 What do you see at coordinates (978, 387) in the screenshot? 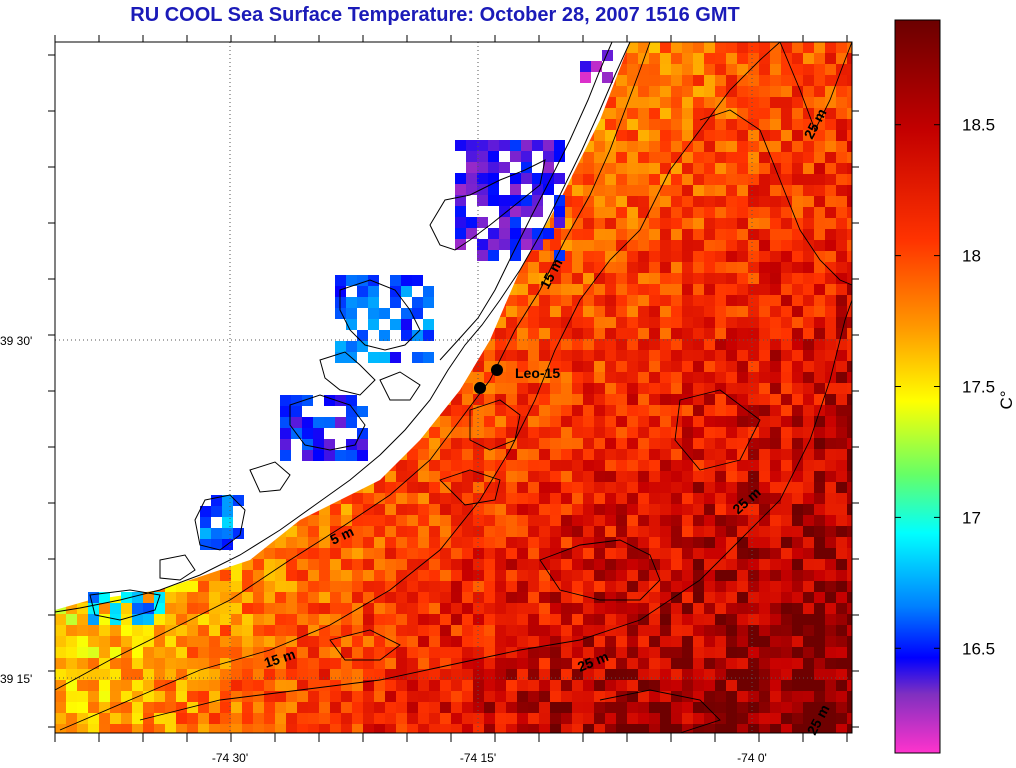
I see `colorbar-tick-label: 17.5` at bounding box center [978, 387].